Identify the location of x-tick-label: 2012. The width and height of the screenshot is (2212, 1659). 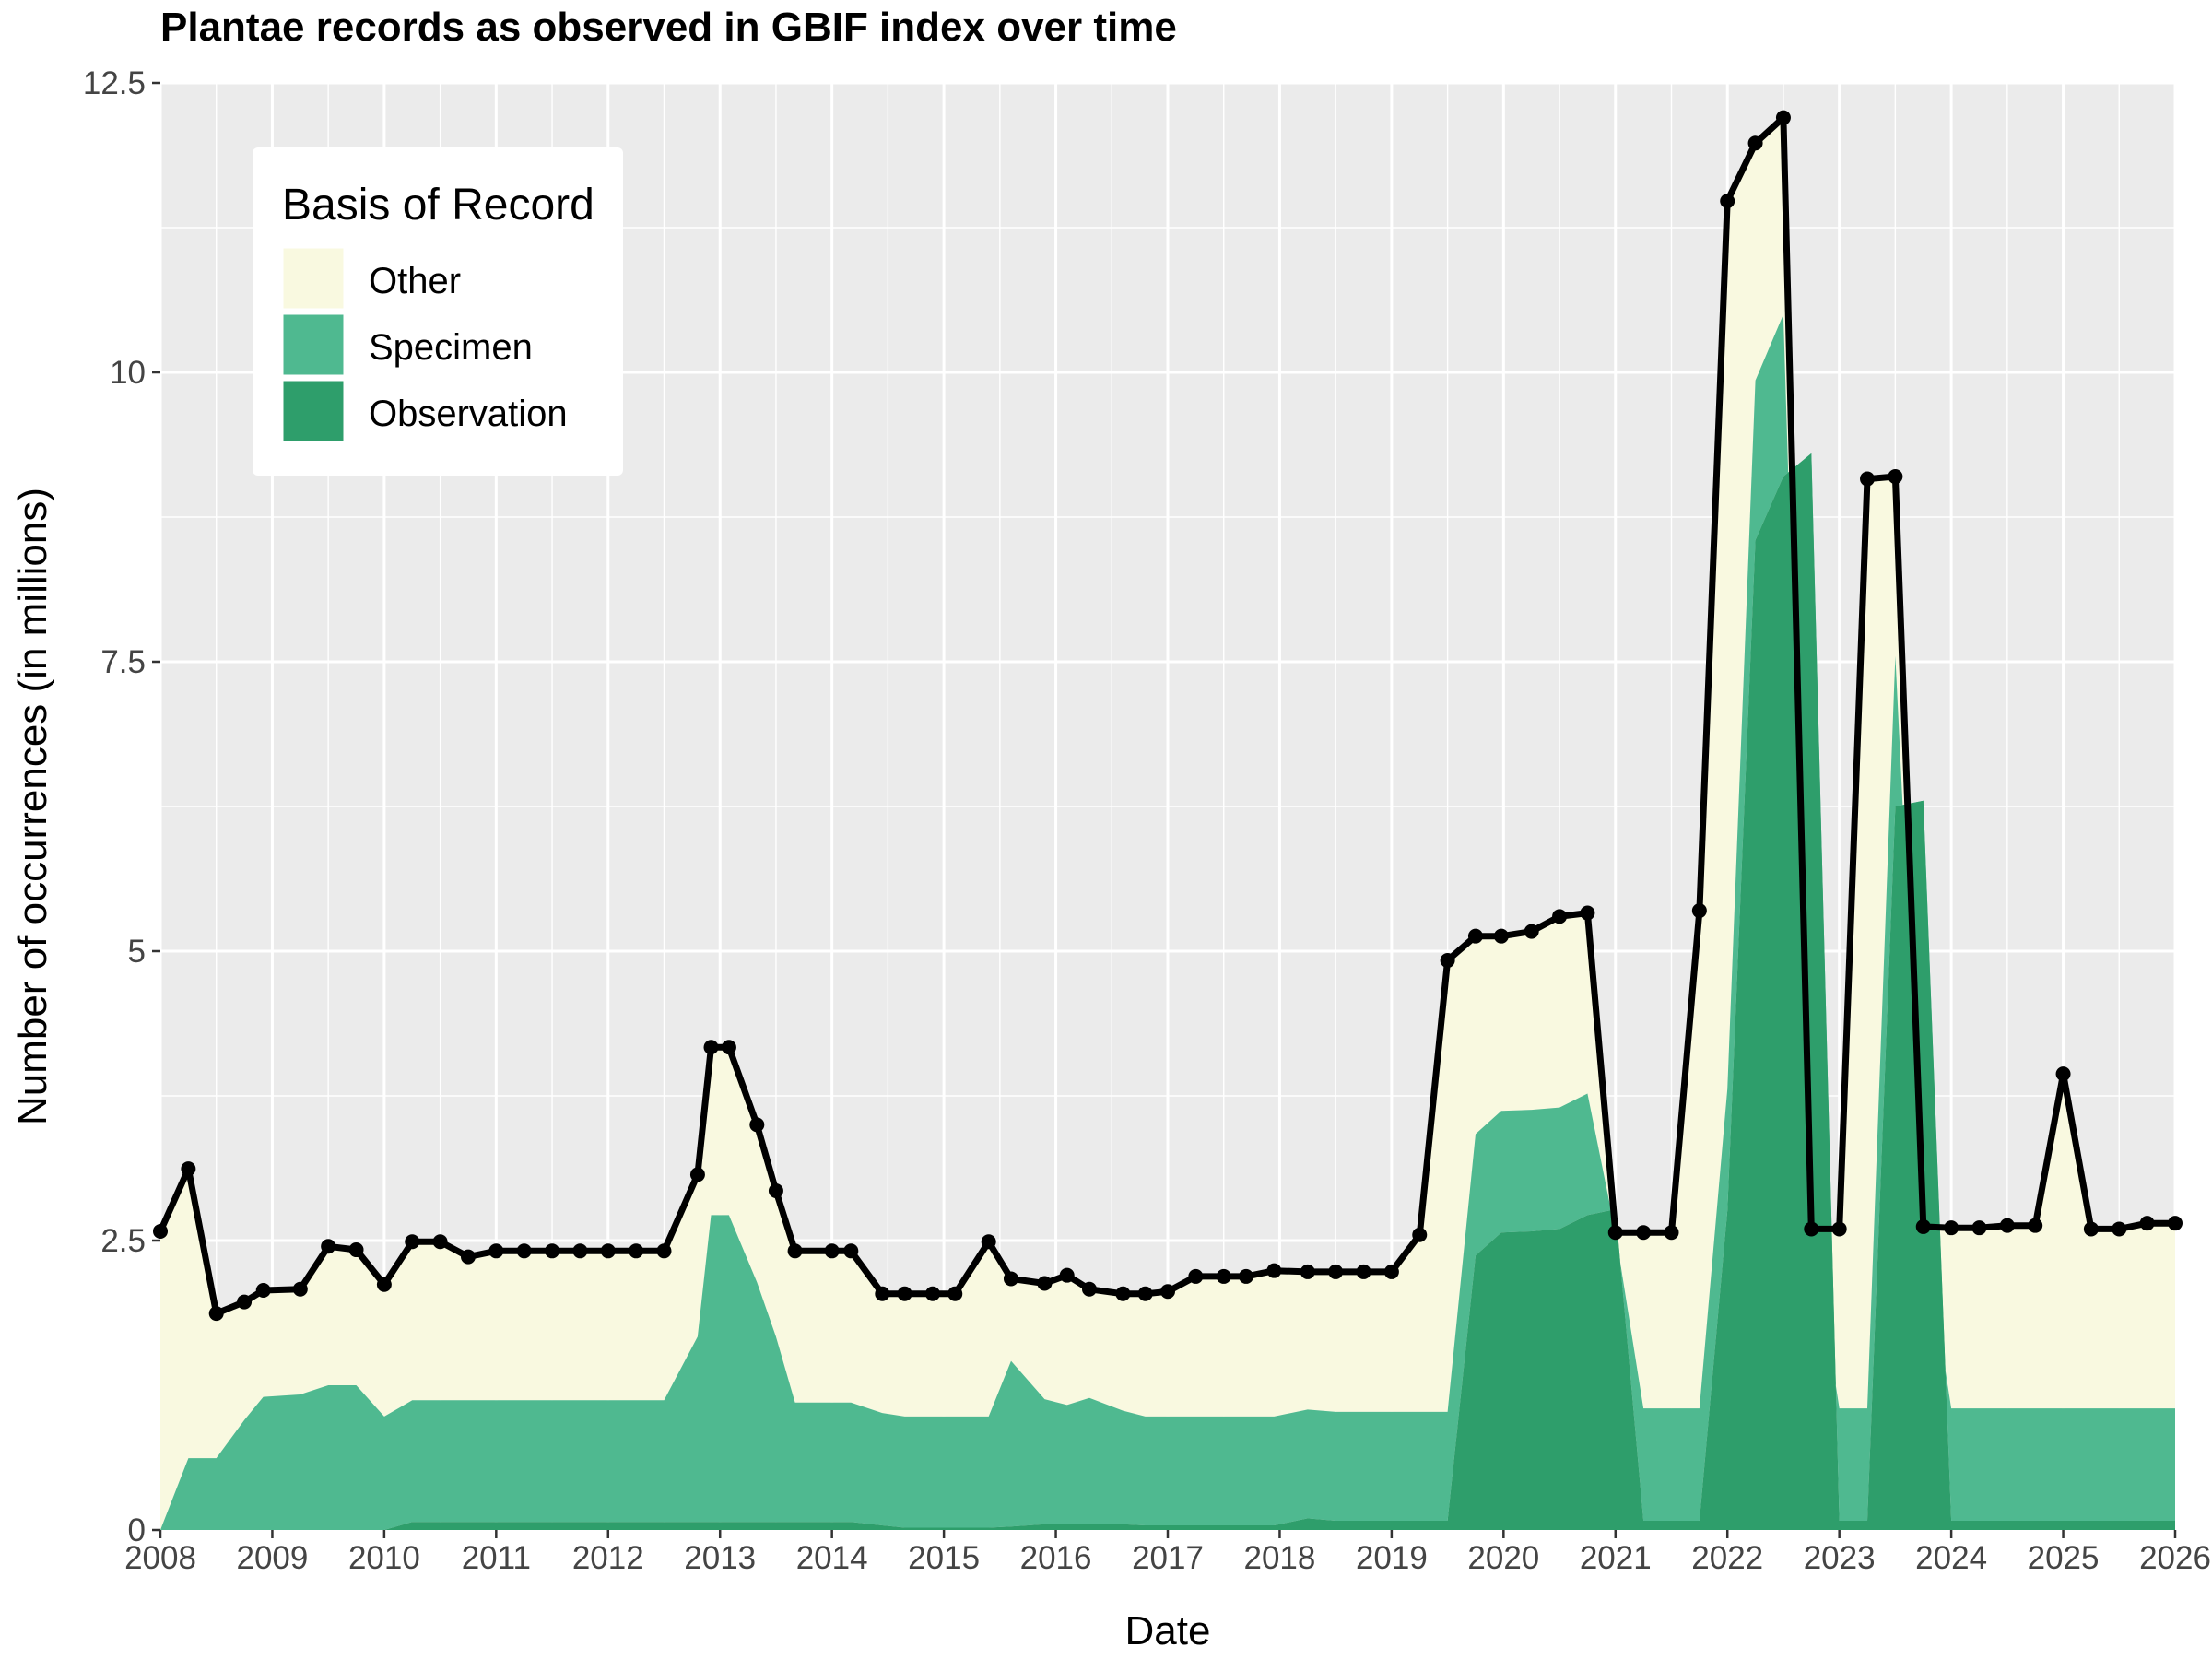
(608, 1558).